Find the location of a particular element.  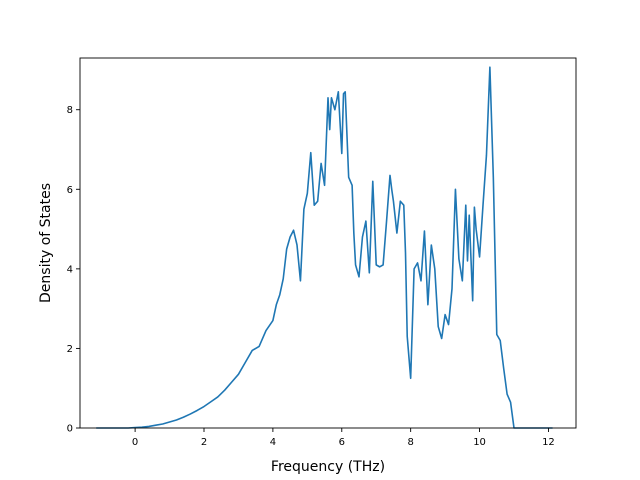

x-tick-label: 10 is located at coordinates (479, 442).